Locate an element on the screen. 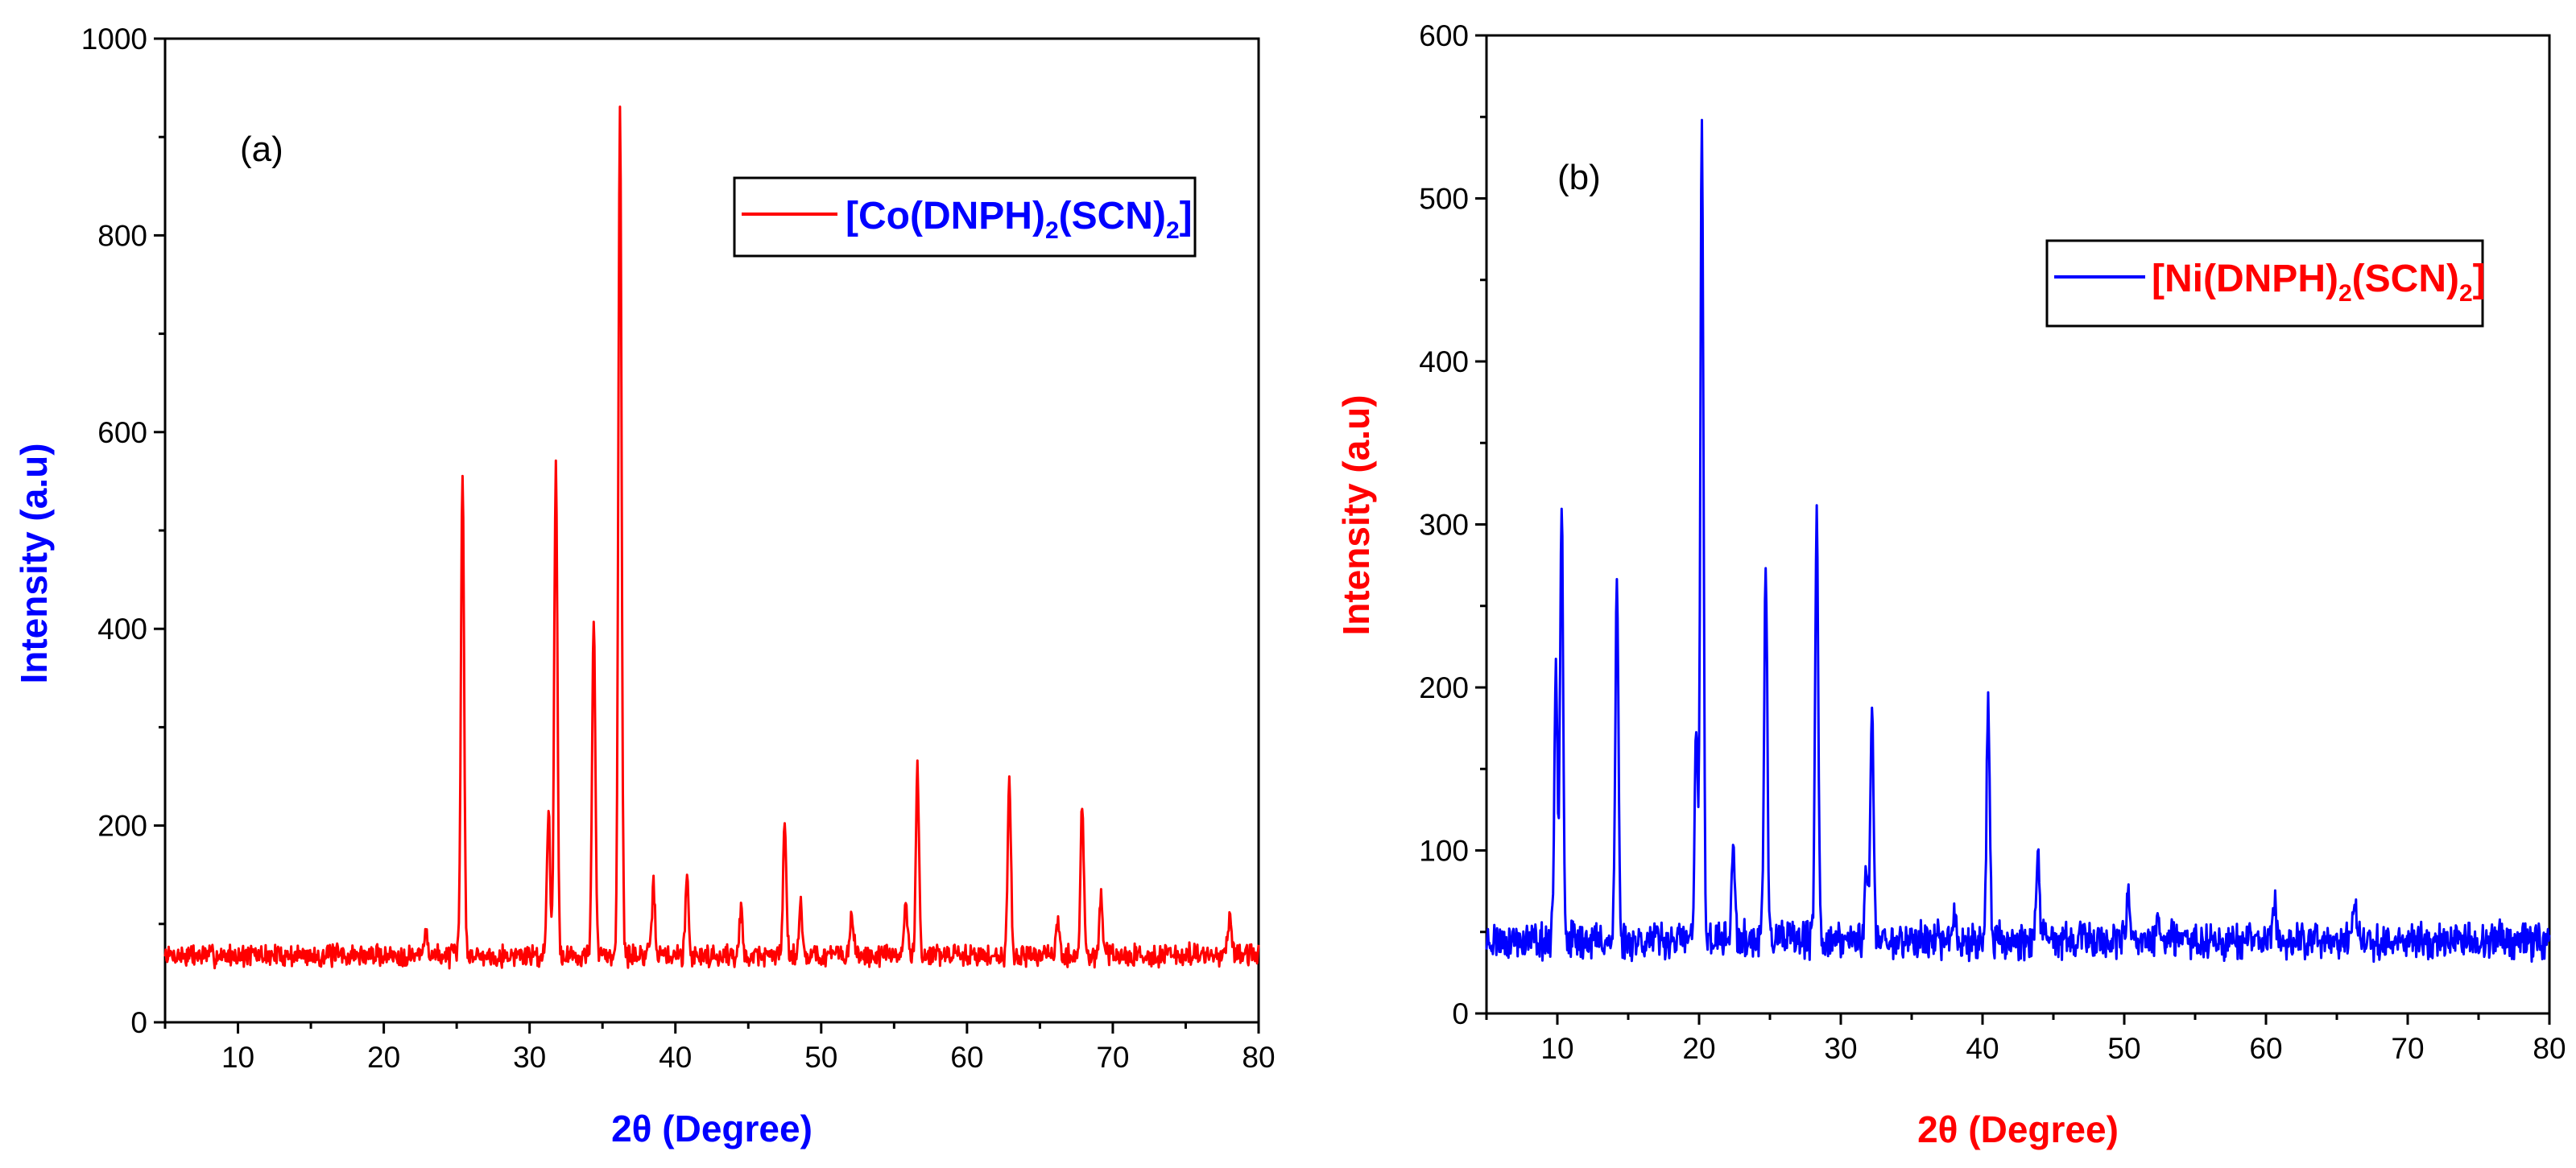  legend-a: [Co(DNPH)2(SCN)2] is located at coordinates (965, 217).